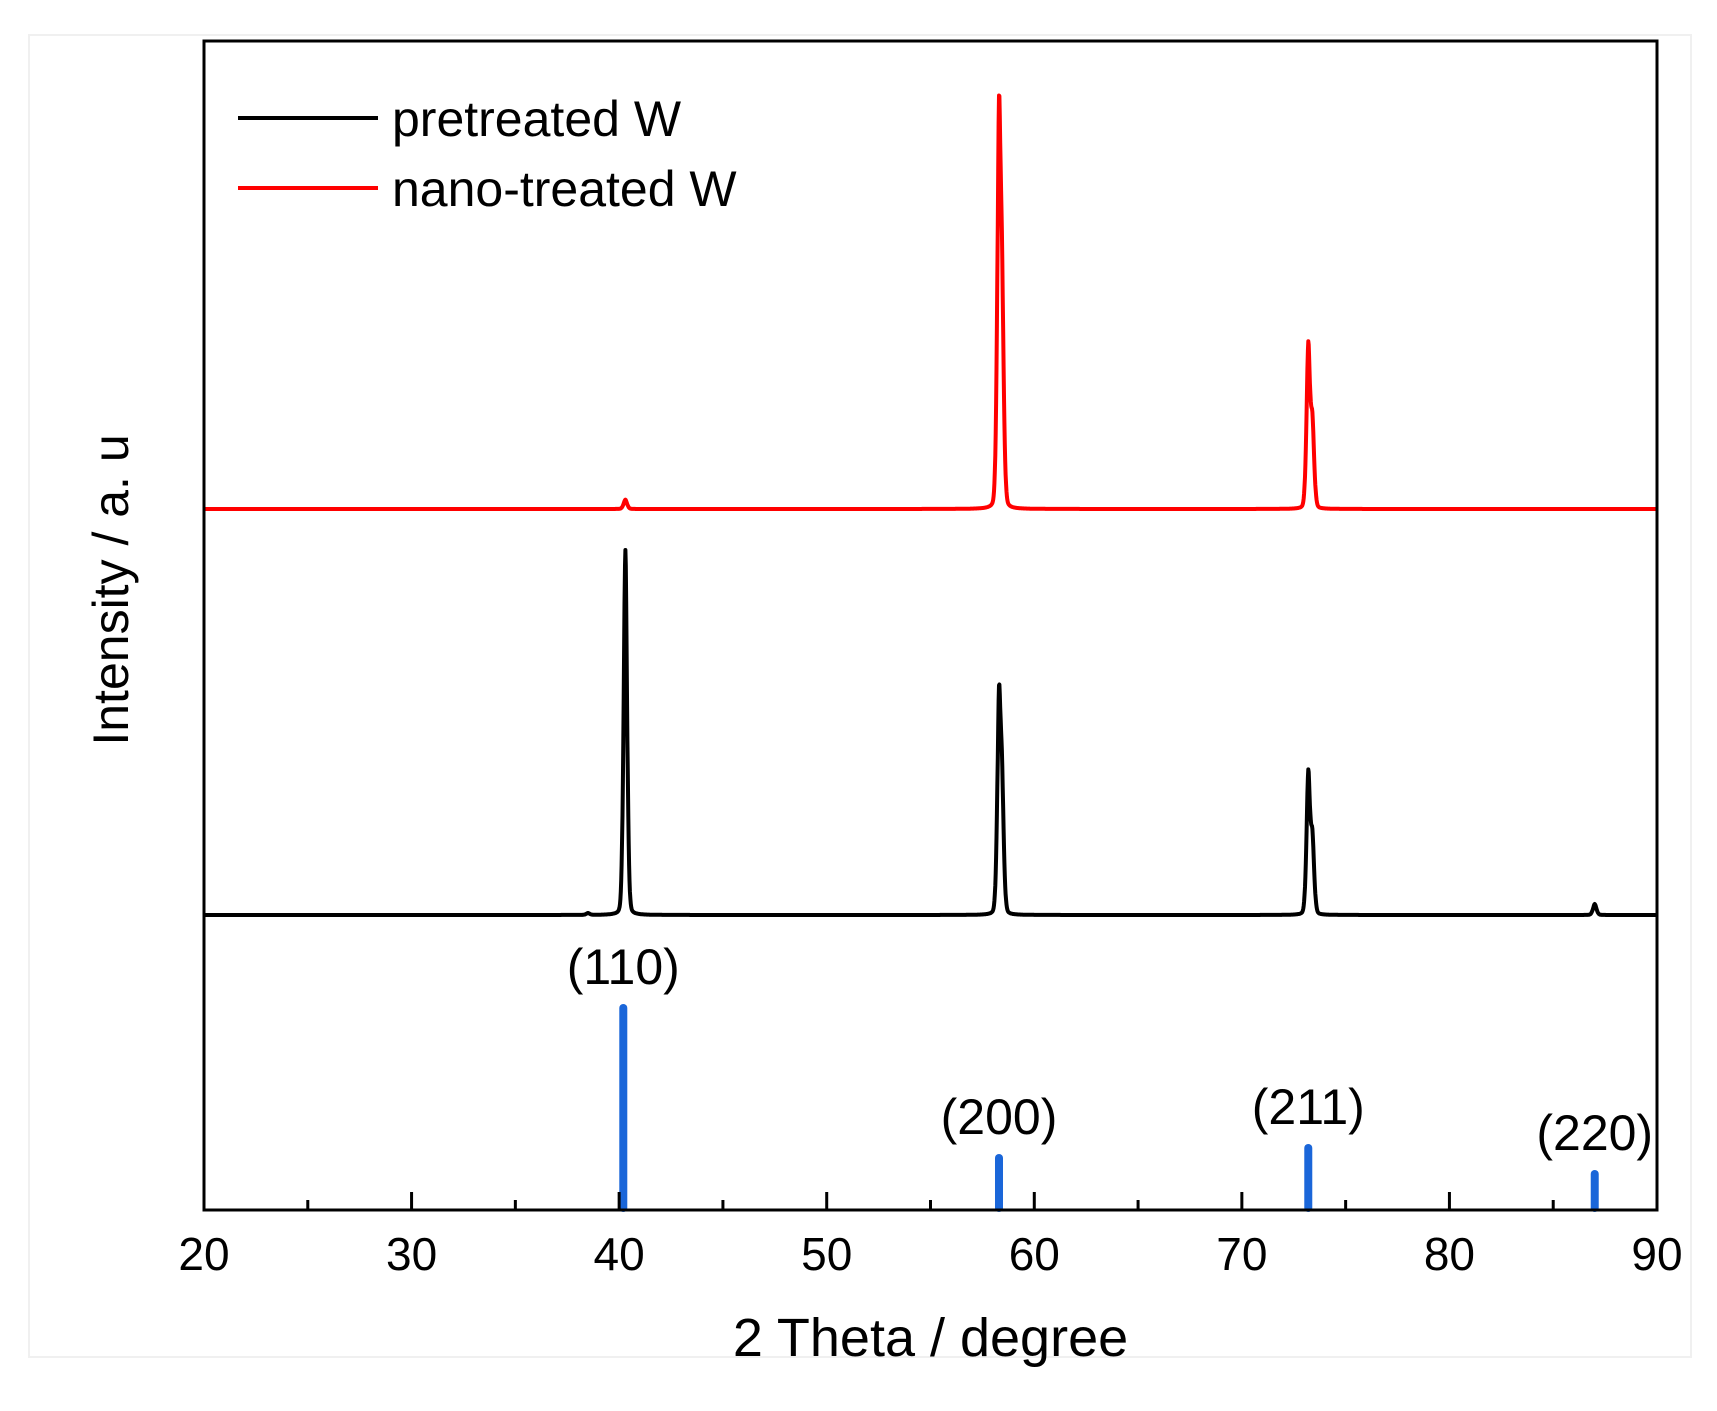 The height and width of the screenshot is (1411, 1717). What do you see at coordinates (826, 1254) in the screenshot?
I see `x-tick-label: 50` at bounding box center [826, 1254].